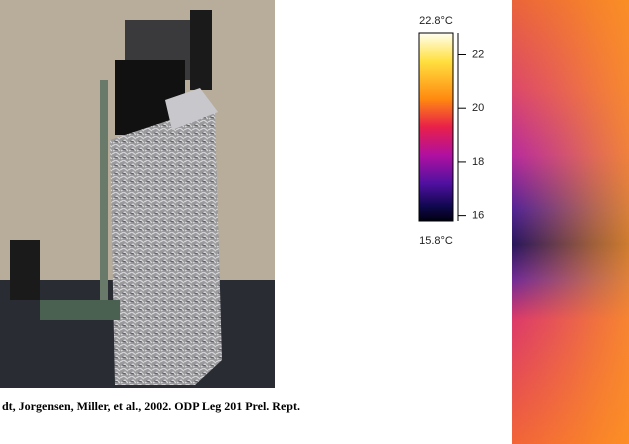 This screenshot has width=629, height=444. What do you see at coordinates (478, 216) in the screenshot?
I see `tick-label: 16` at bounding box center [478, 216].